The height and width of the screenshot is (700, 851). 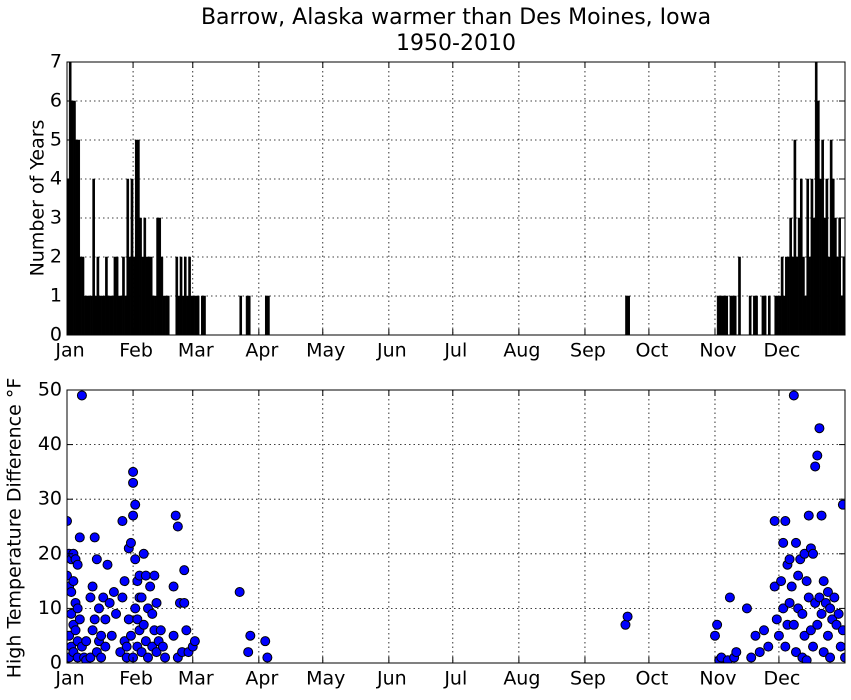 I want to click on y-axis-label: Number of Years, so click(x=38, y=198).